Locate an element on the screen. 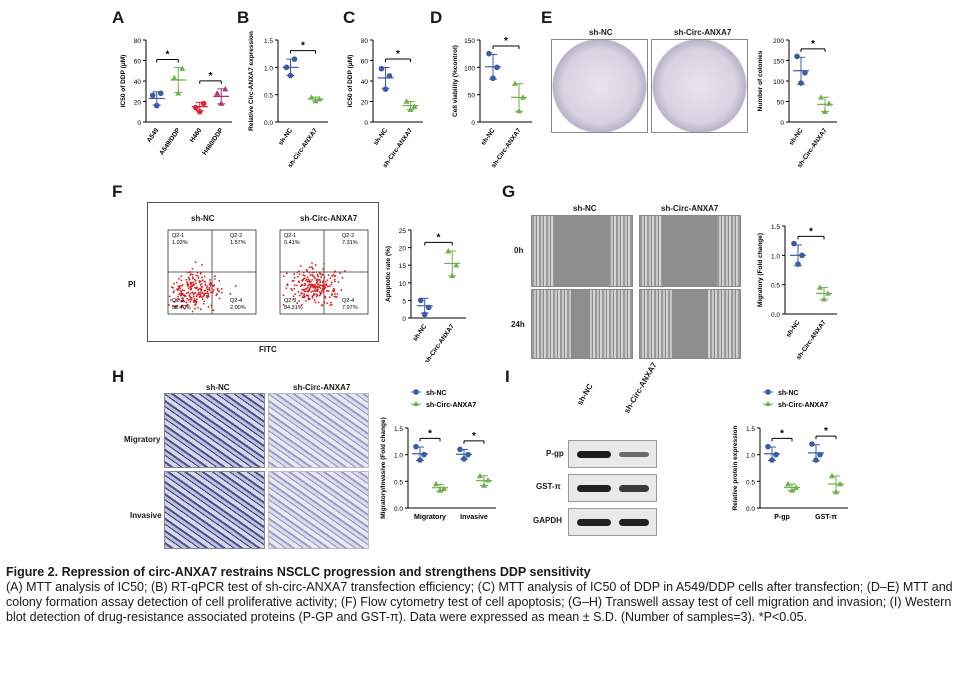 This screenshot has height=681, width=974. panel-letter-e: E is located at coordinates (547, 17).